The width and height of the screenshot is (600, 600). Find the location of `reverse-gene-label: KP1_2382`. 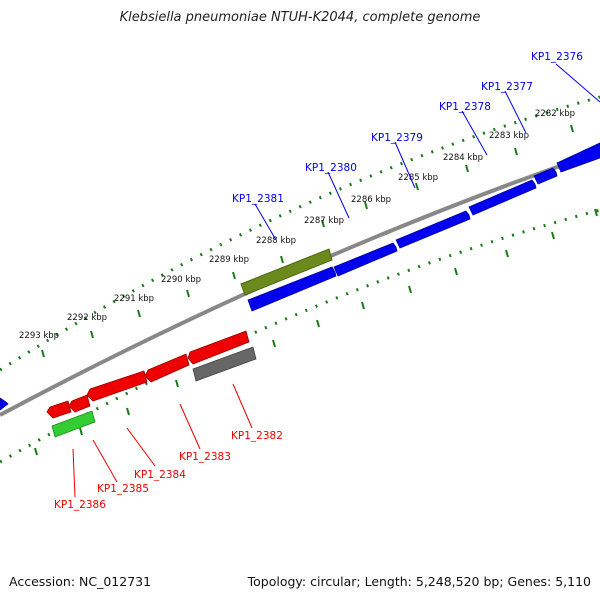

reverse-gene-label: KP1_2382 is located at coordinates (257, 436).